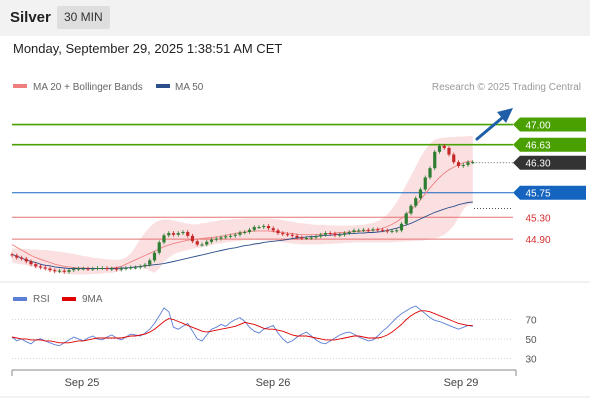 Image resolution: width=590 pixels, height=400 pixels. I want to click on level-badge-46-63: 46.63, so click(549, 144).